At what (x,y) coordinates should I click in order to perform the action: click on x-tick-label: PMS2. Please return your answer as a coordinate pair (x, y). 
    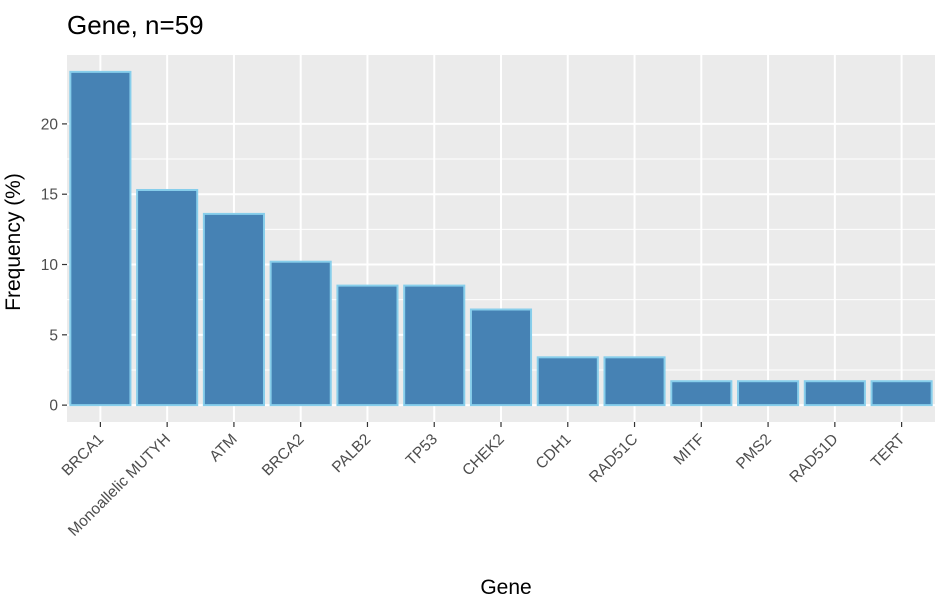
    Looking at the image, I should click on (754, 452).